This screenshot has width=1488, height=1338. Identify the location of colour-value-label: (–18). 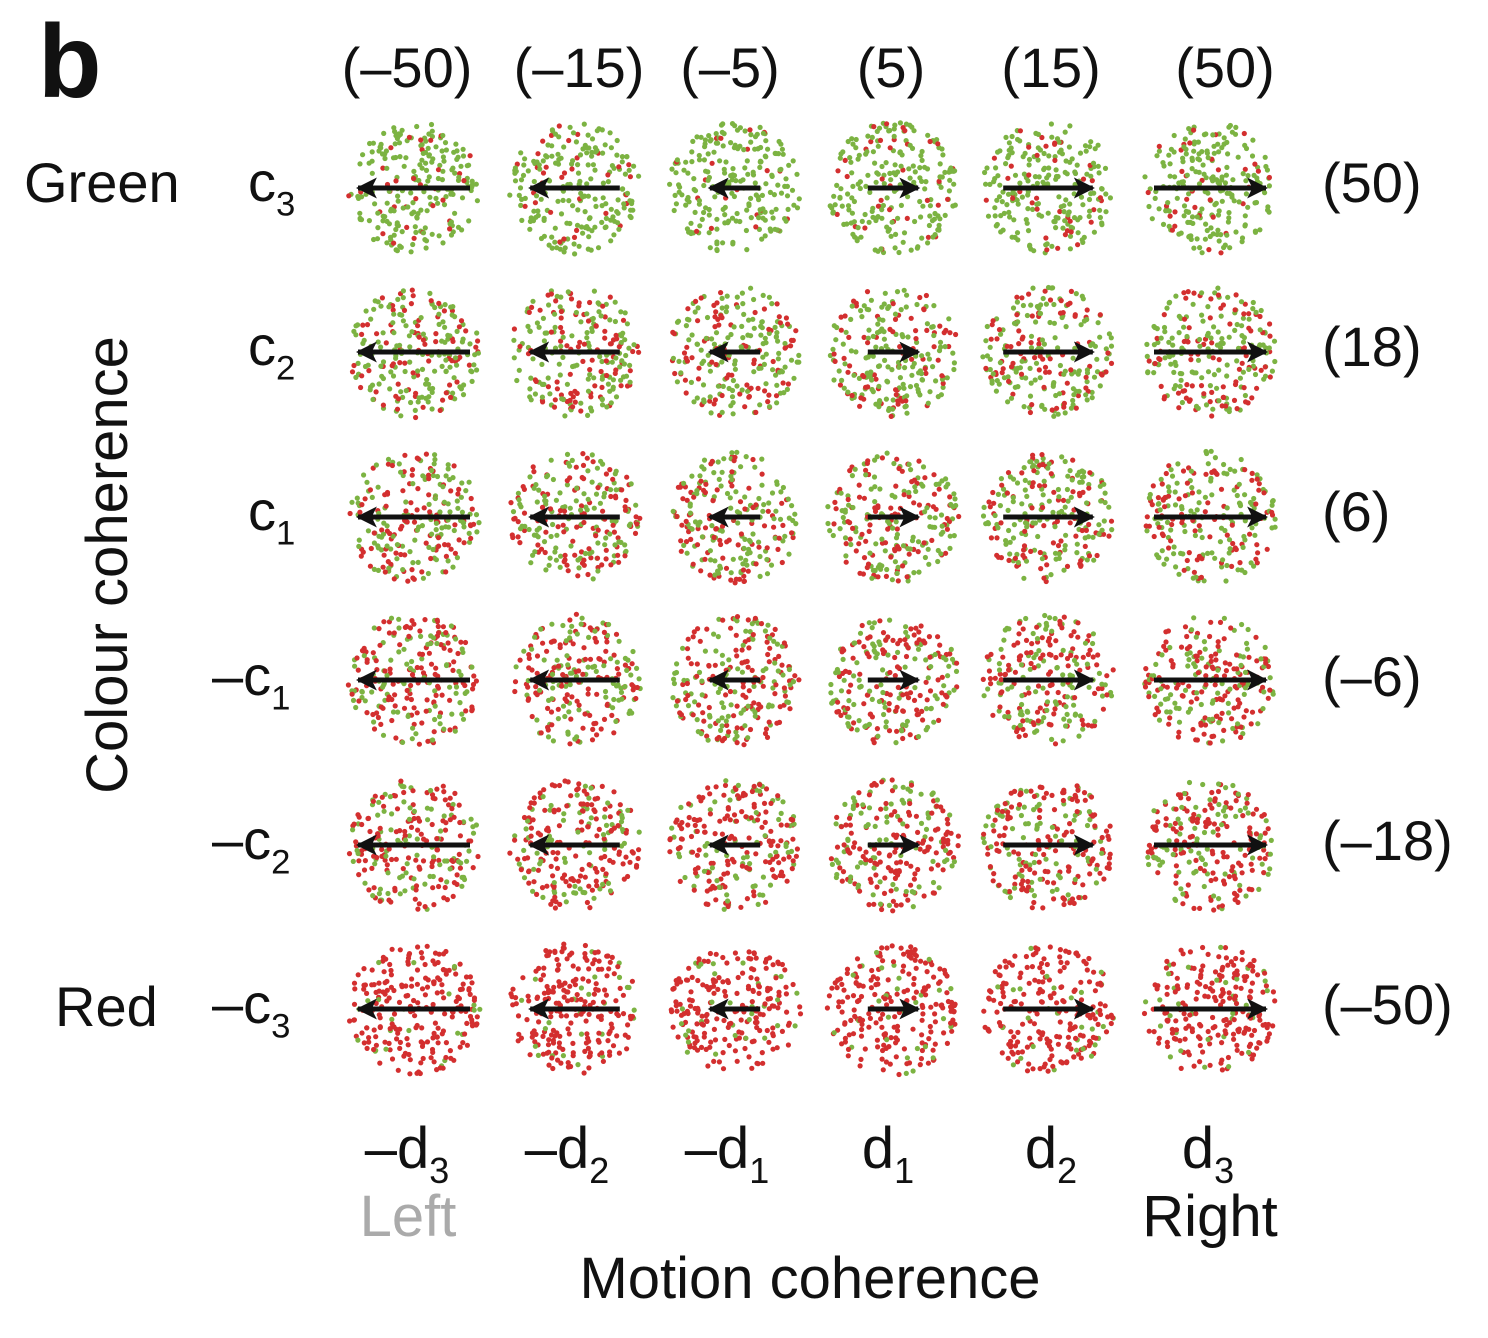
(1387, 840).